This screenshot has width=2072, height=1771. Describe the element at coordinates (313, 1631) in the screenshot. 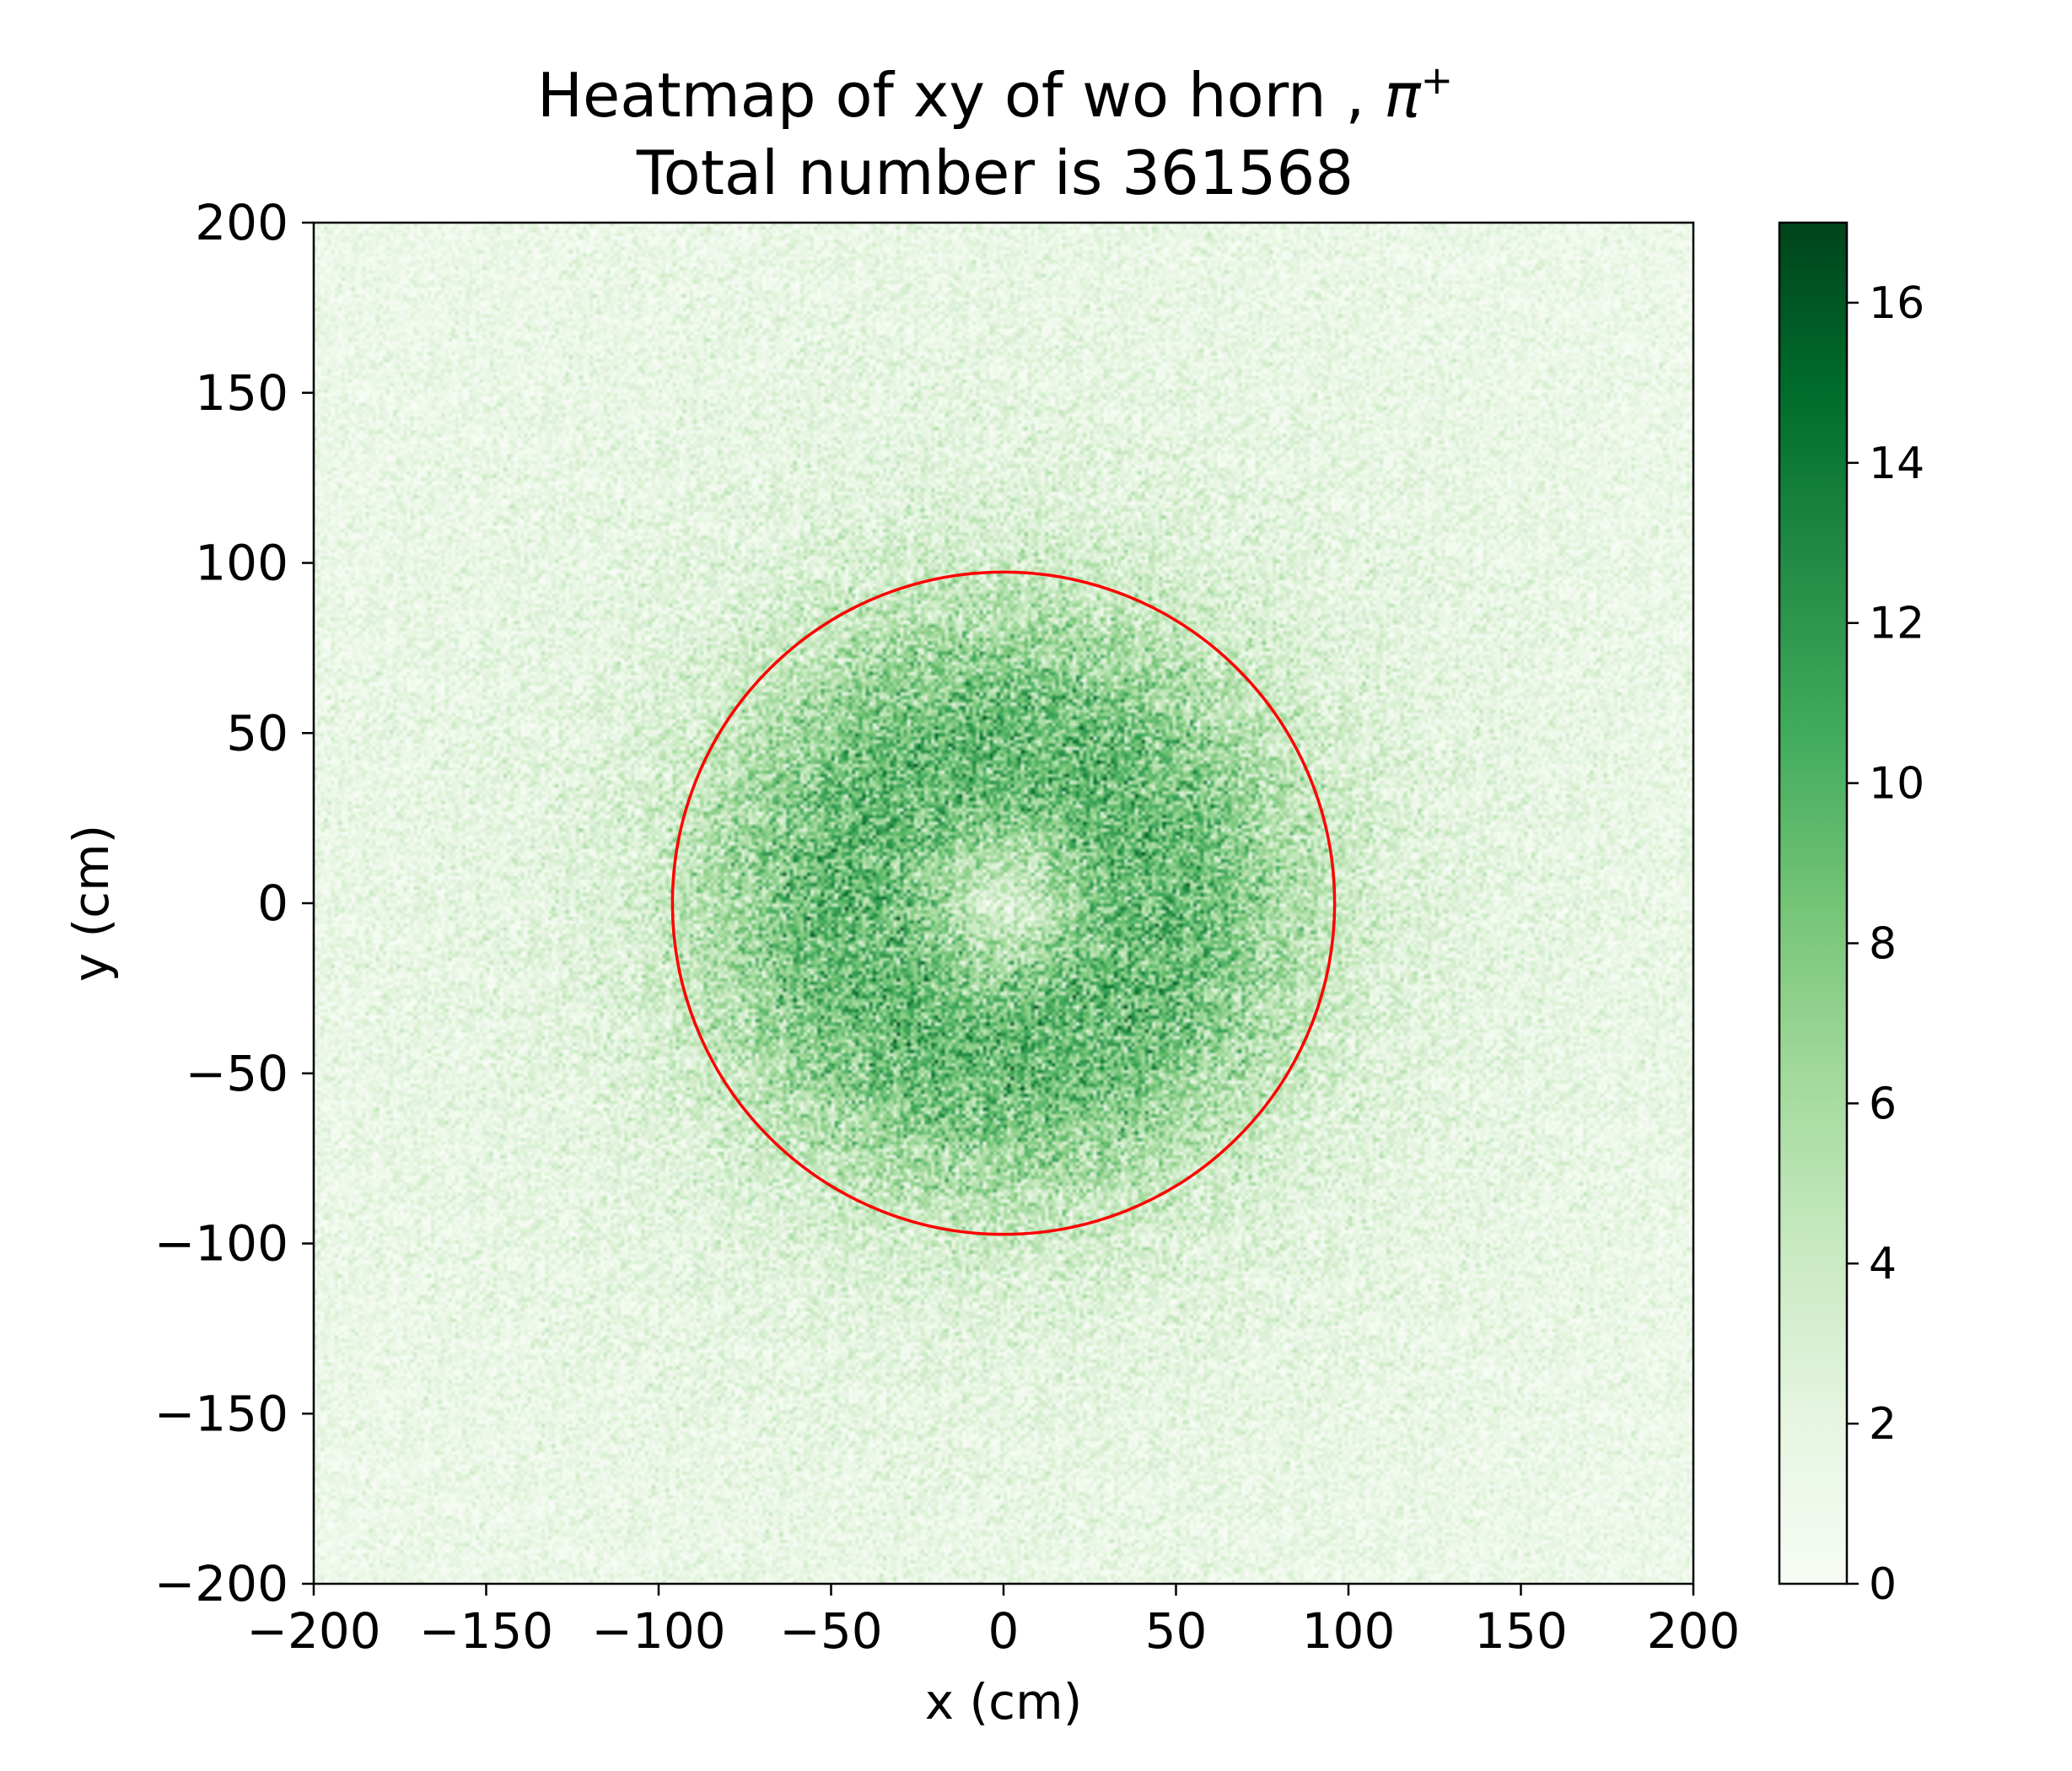

I see `x-tick-label: −200` at that location.